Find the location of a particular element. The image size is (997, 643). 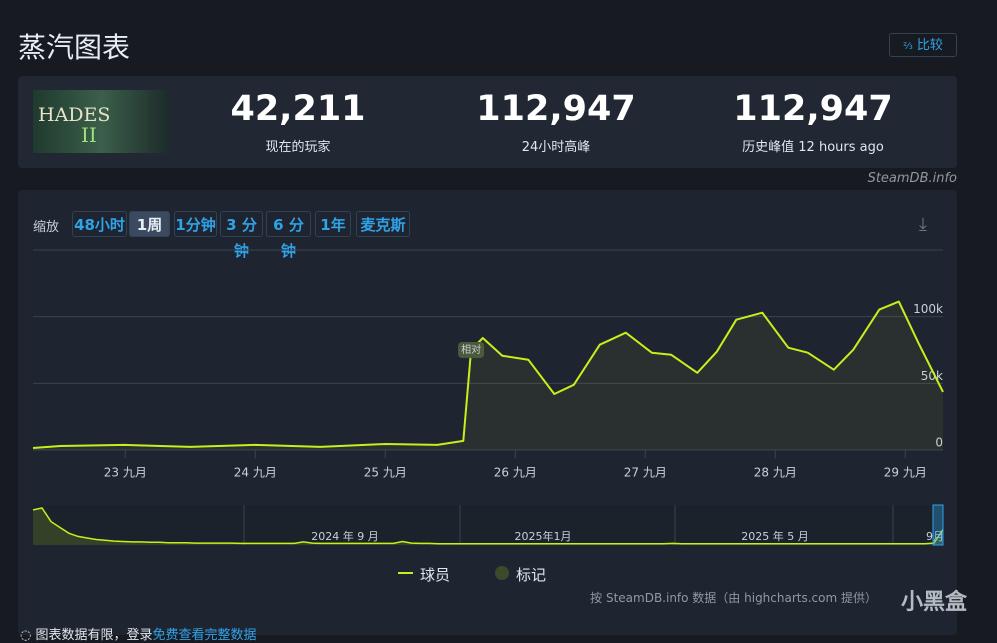

credits: 按 SteamDB.info 数据（由 highcharts.com 提供） is located at coordinates (733, 598).